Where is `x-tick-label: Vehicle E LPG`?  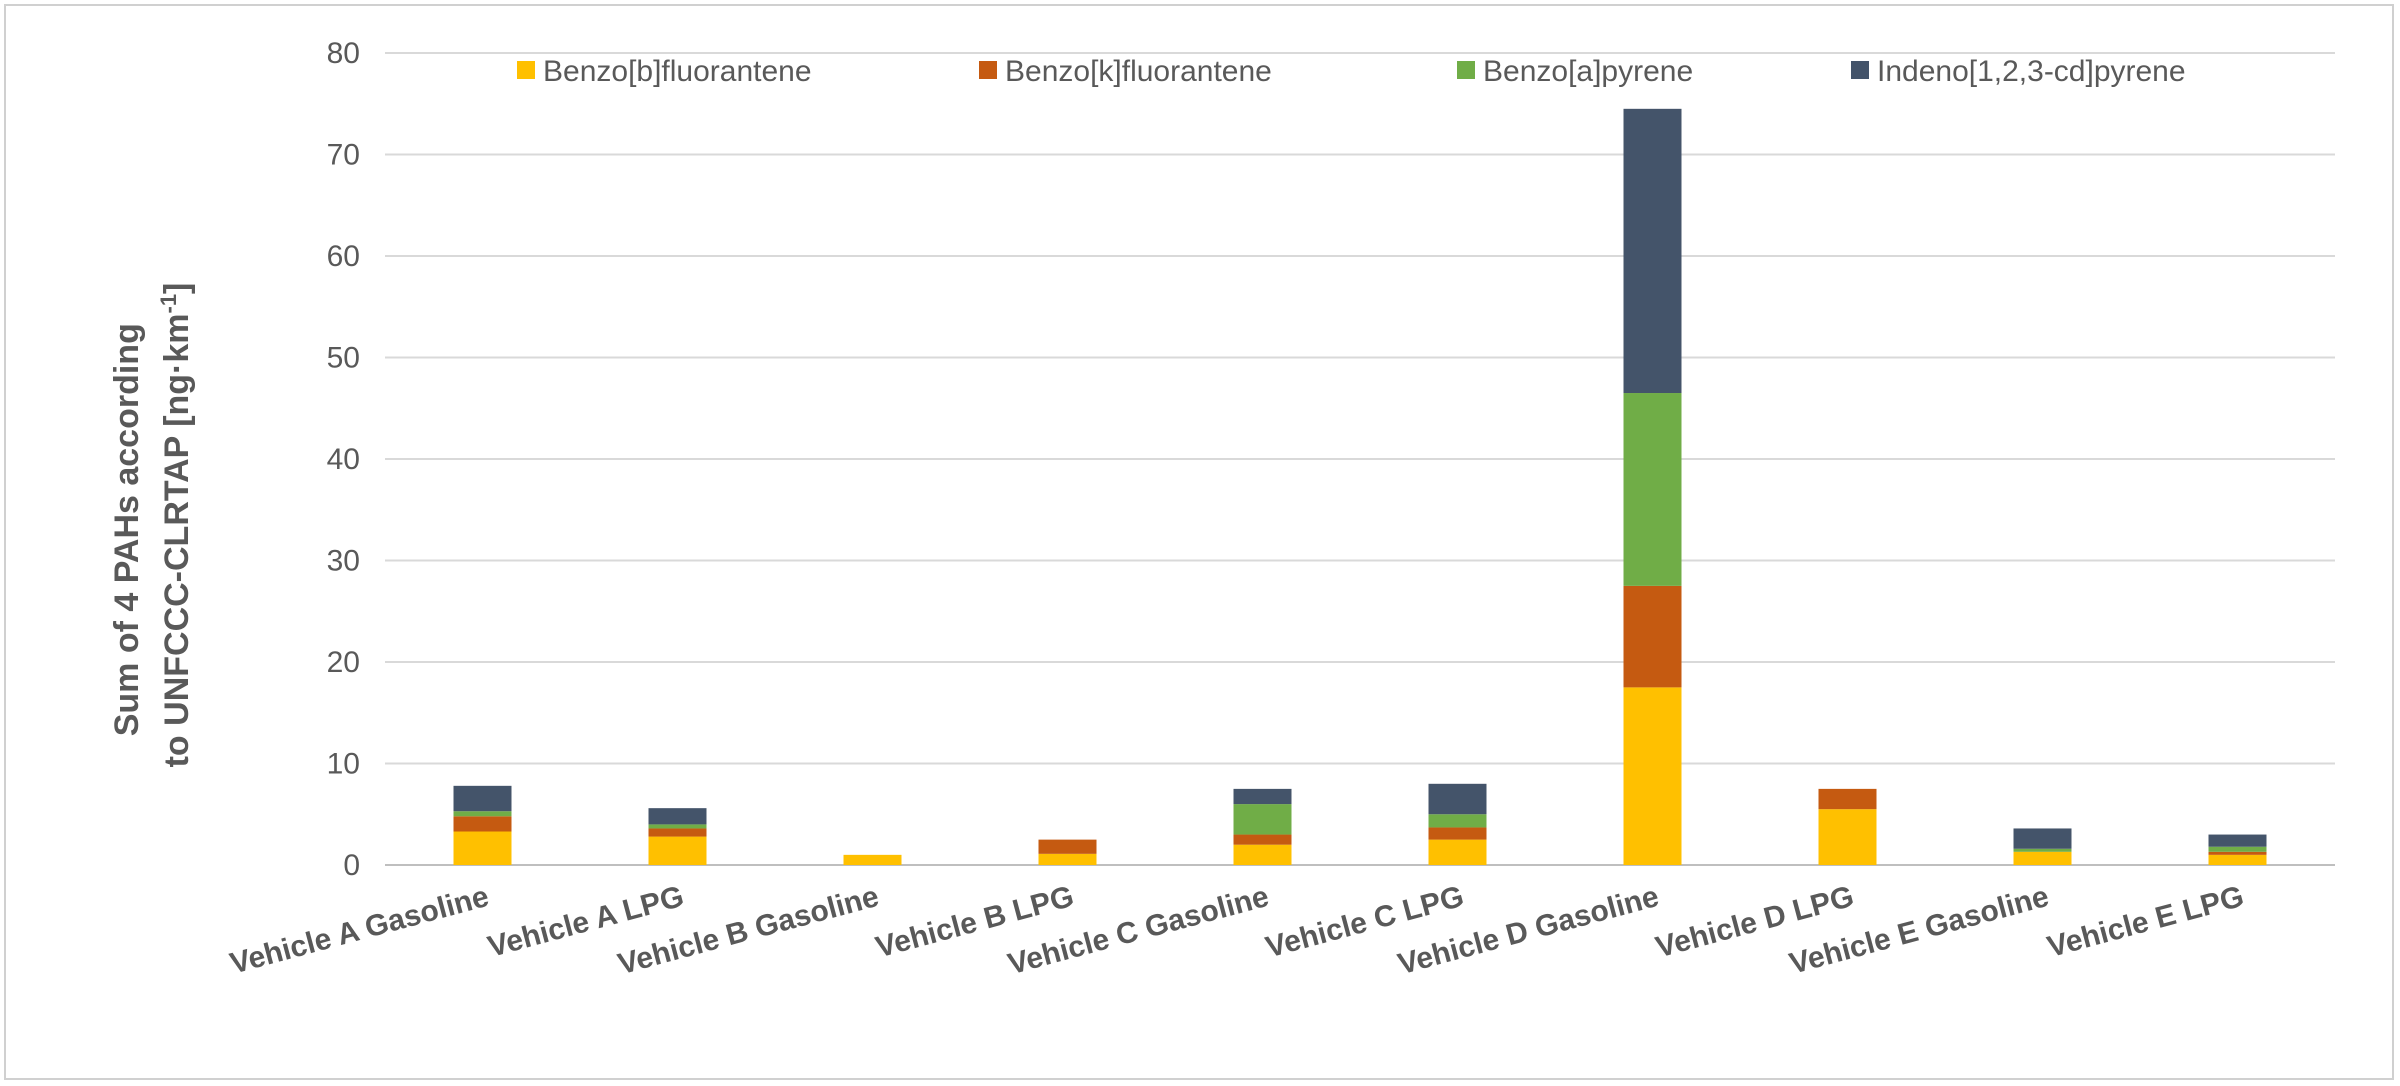
x-tick-label: Vehicle E LPG is located at coordinates (2145, 922).